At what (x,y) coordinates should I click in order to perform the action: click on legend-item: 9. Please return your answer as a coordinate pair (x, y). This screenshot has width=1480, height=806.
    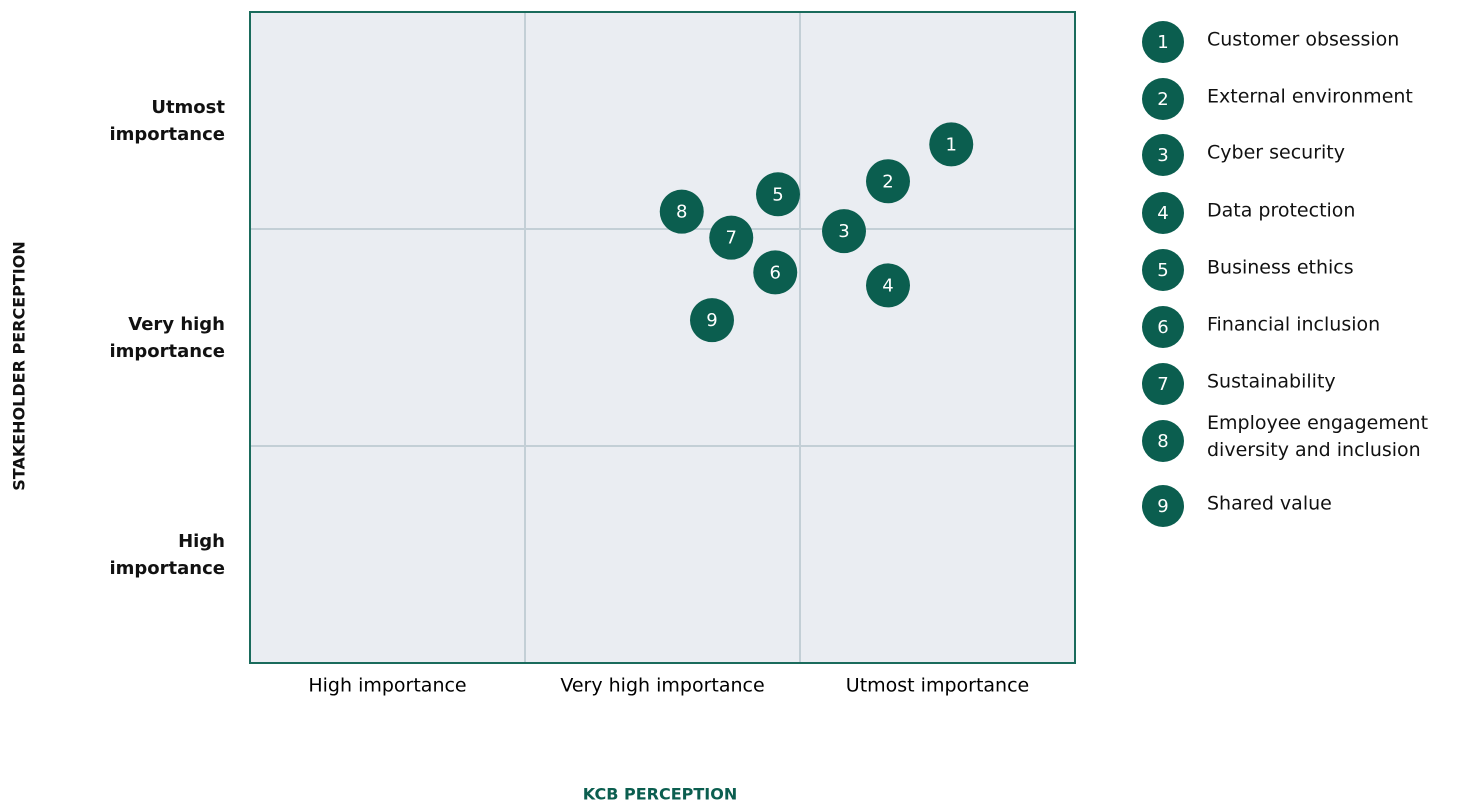
    Looking at the image, I should click on (1163, 506).